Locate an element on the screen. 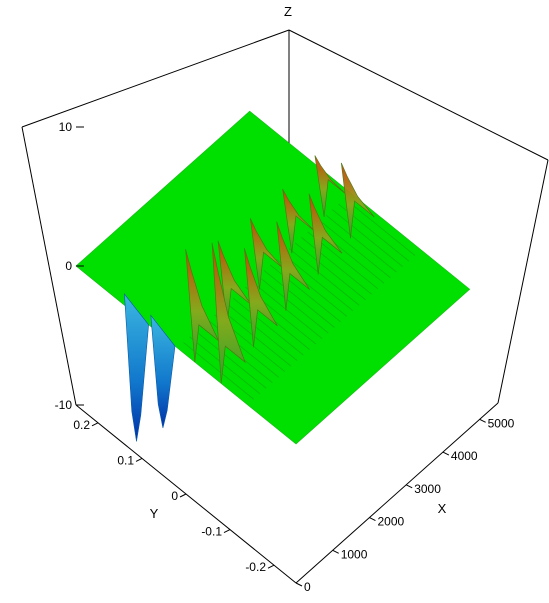 The width and height of the screenshot is (549, 603). x-axis-title: X is located at coordinates (442, 508).